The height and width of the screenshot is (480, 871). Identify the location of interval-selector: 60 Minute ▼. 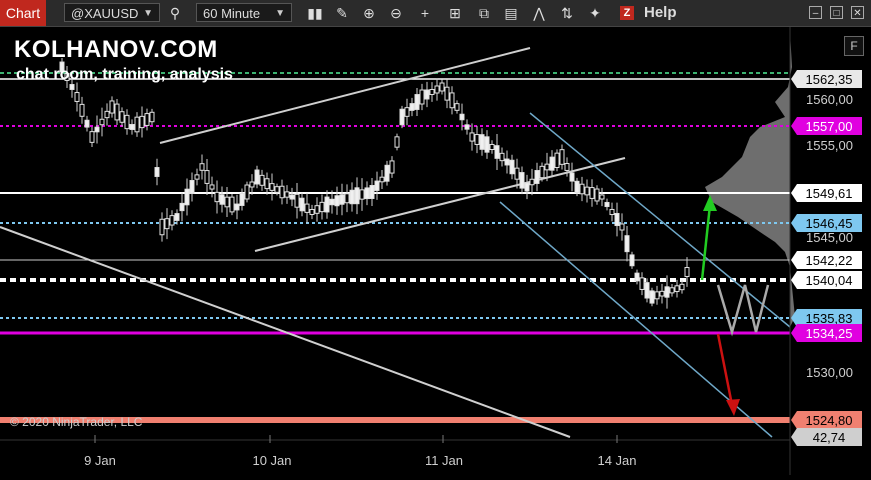
(244, 12).